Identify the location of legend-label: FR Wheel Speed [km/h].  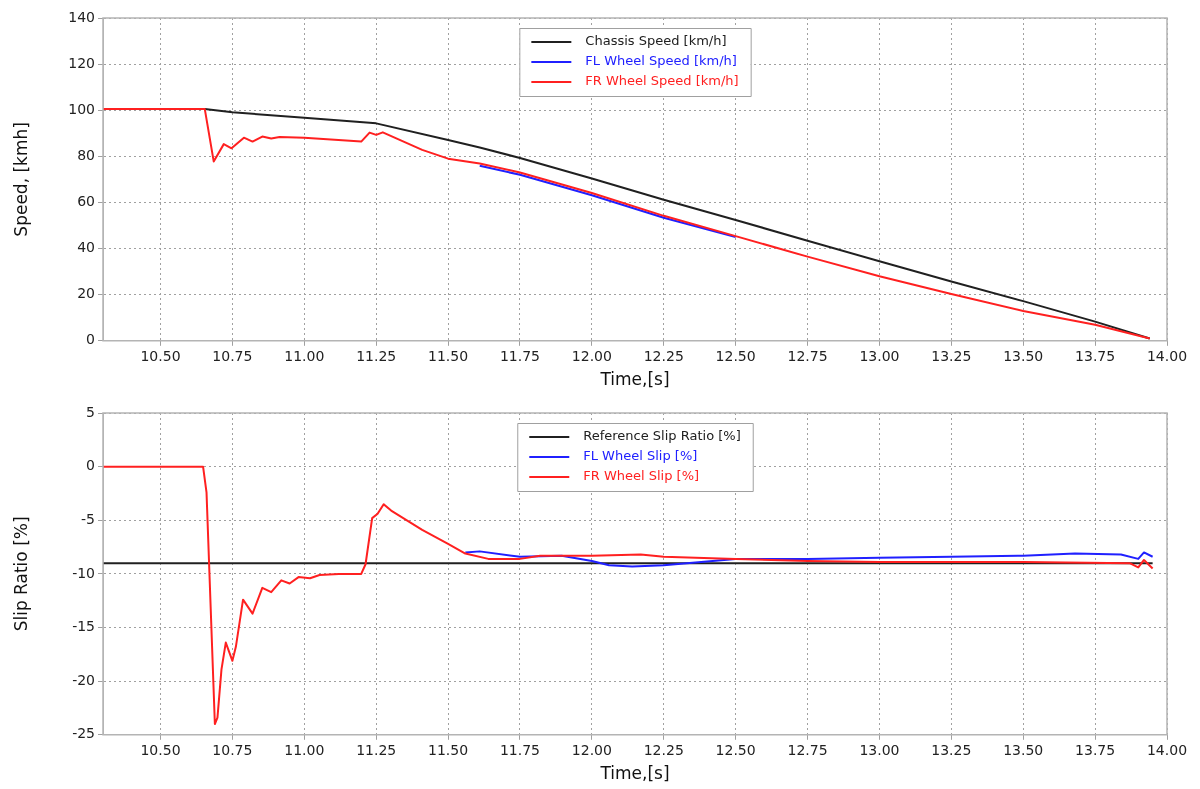
(662, 81).